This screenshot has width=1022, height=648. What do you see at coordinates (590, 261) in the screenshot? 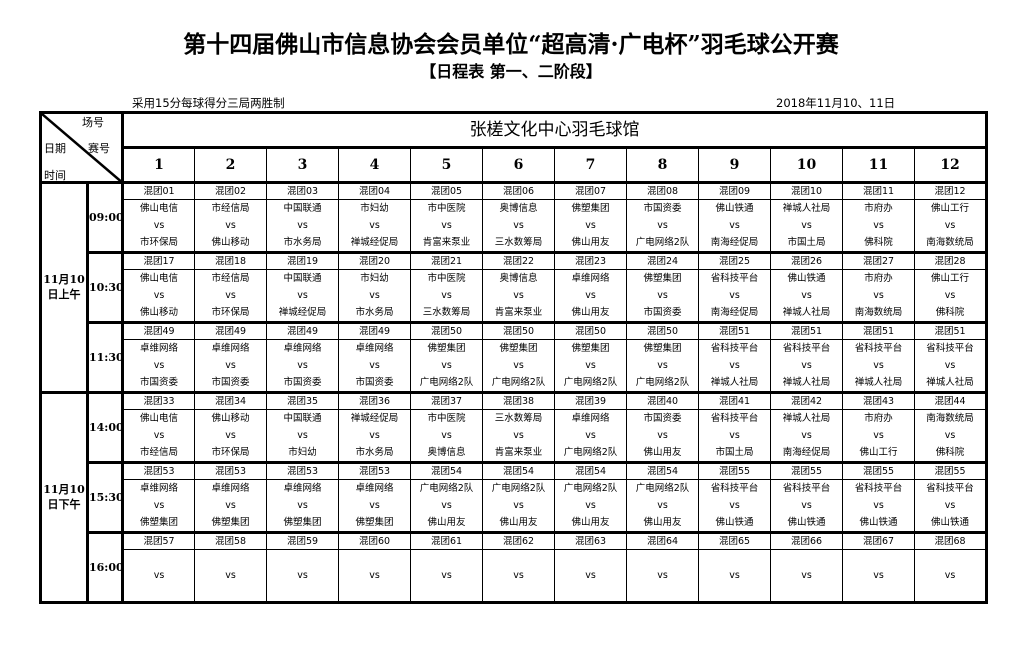
I see `match-group: 混团23` at bounding box center [590, 261].